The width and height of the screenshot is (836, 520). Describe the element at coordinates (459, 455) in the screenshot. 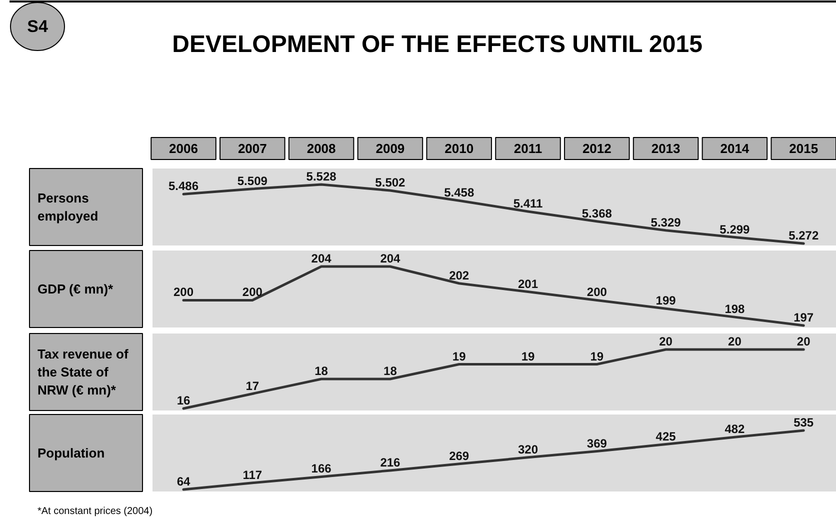

I see `data-label: 269` at that location.